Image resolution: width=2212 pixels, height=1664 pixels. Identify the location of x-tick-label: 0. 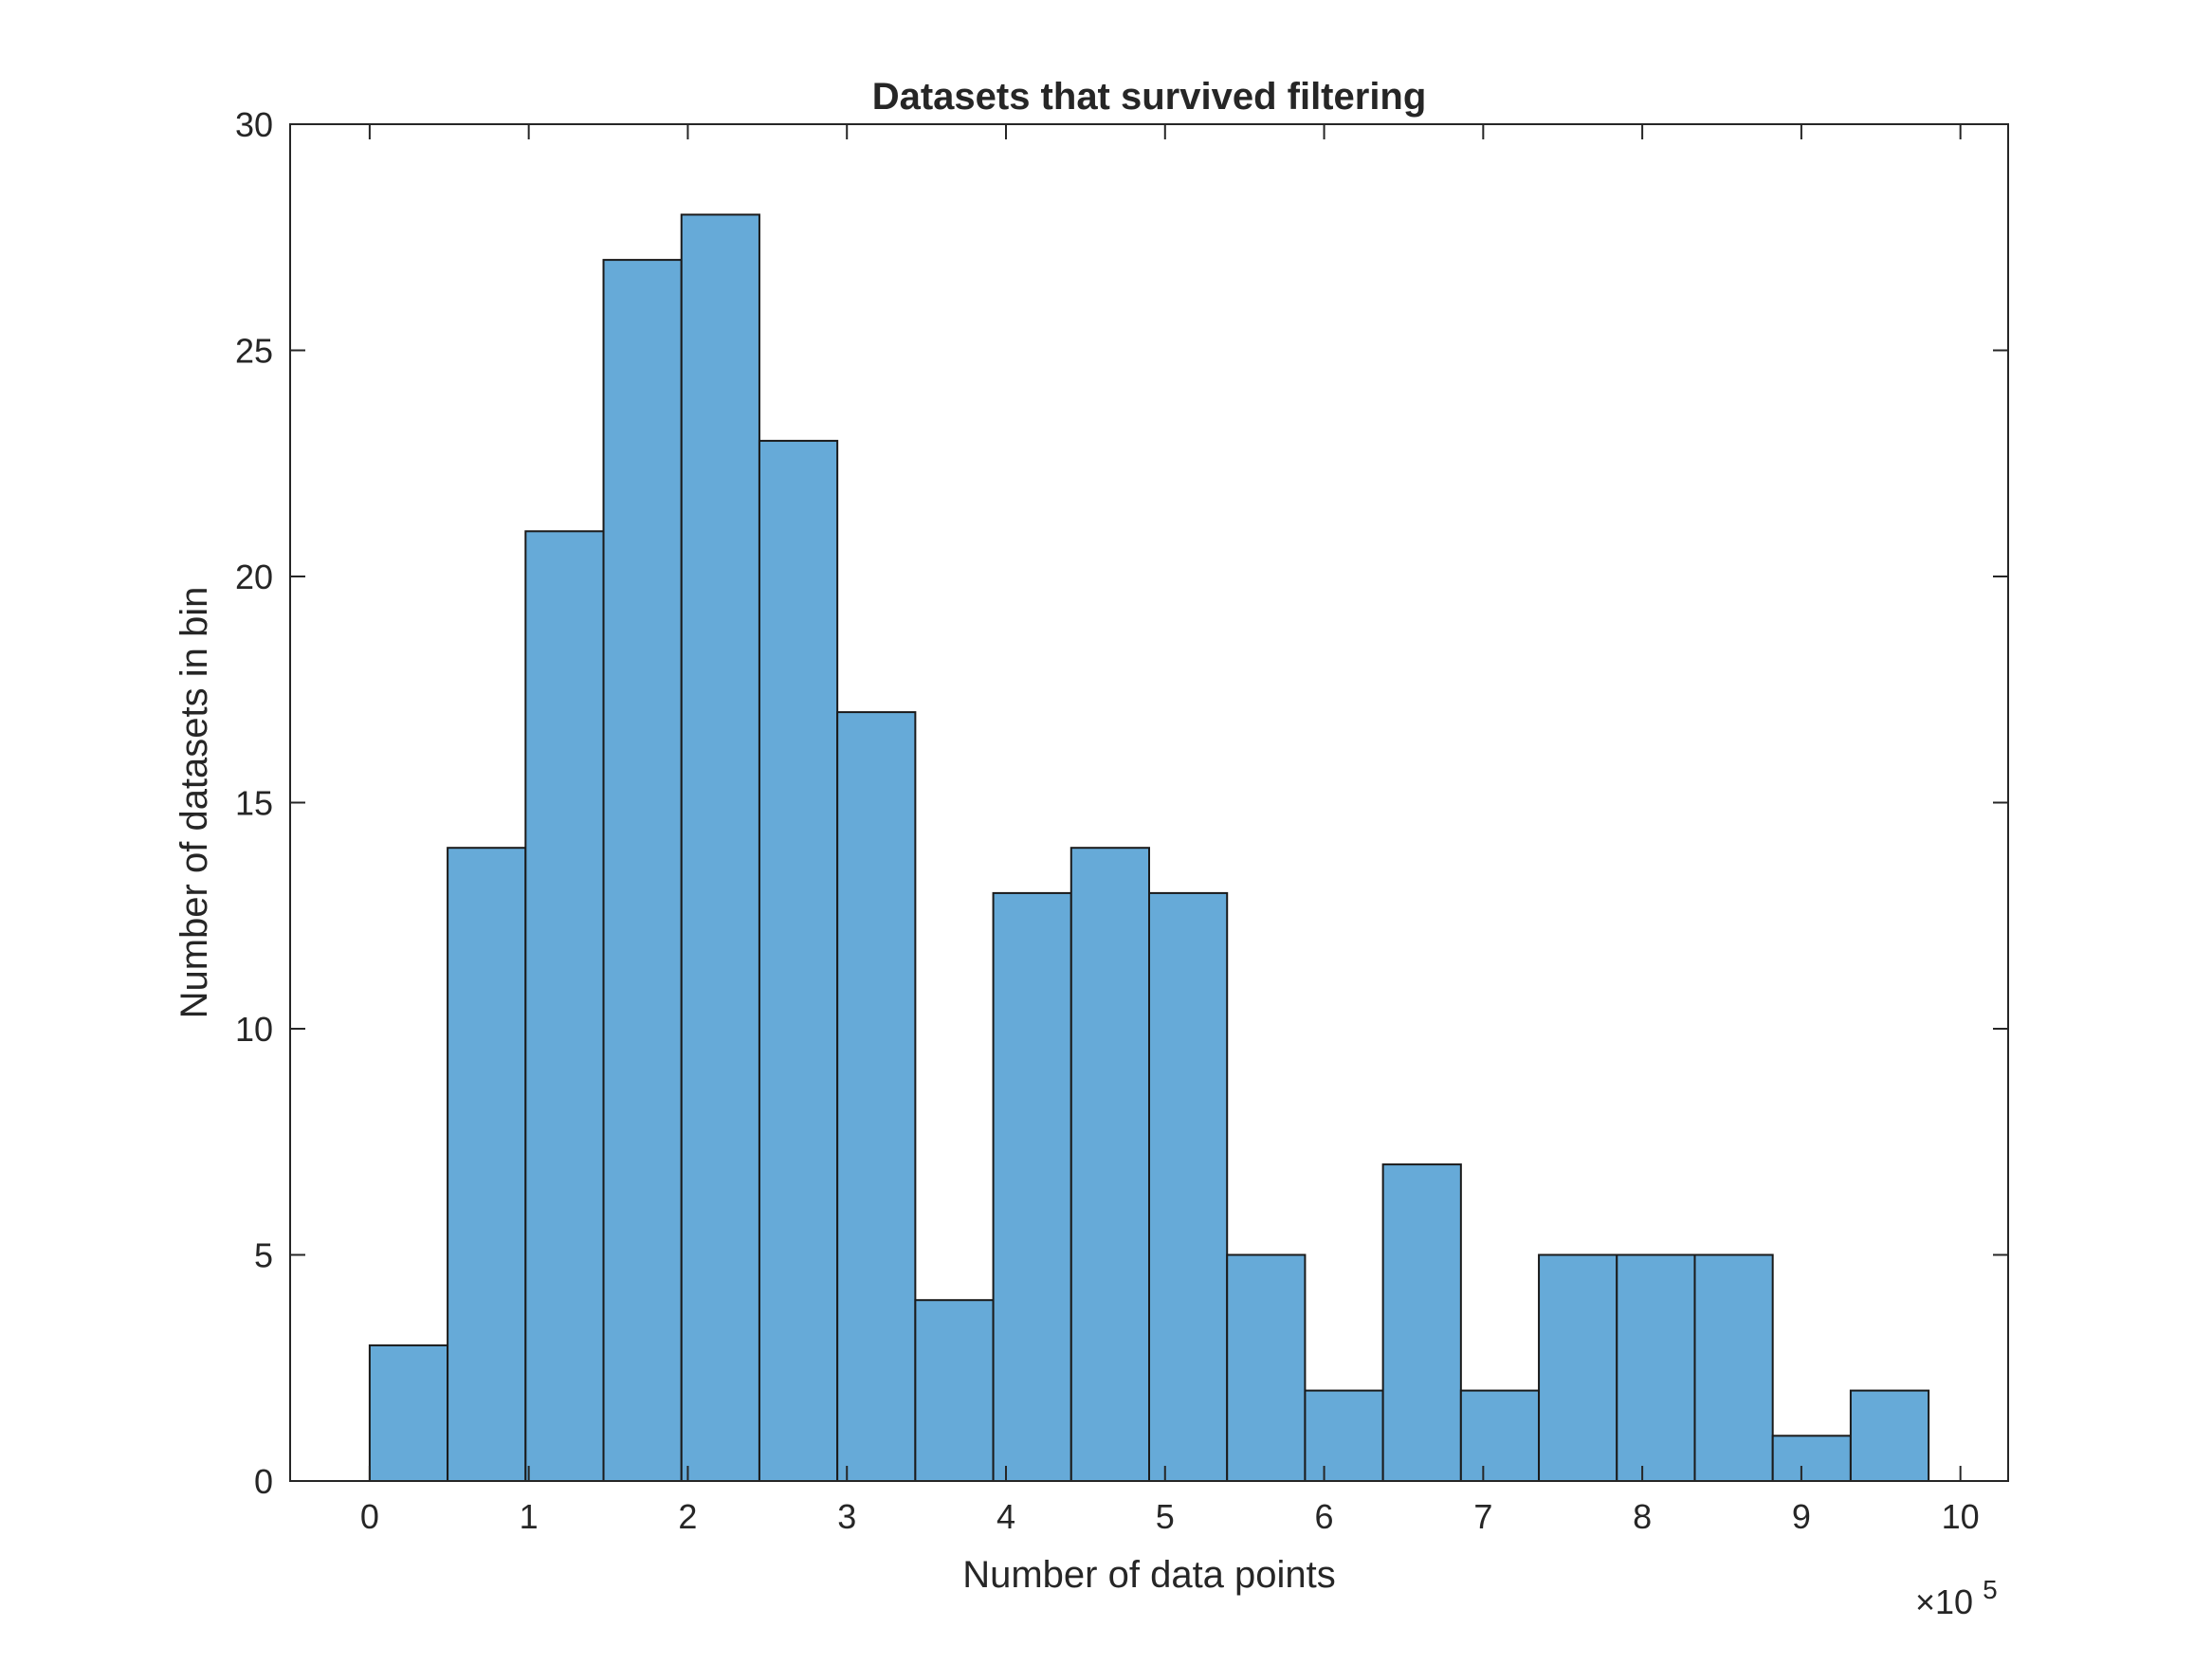
(369, 1516).